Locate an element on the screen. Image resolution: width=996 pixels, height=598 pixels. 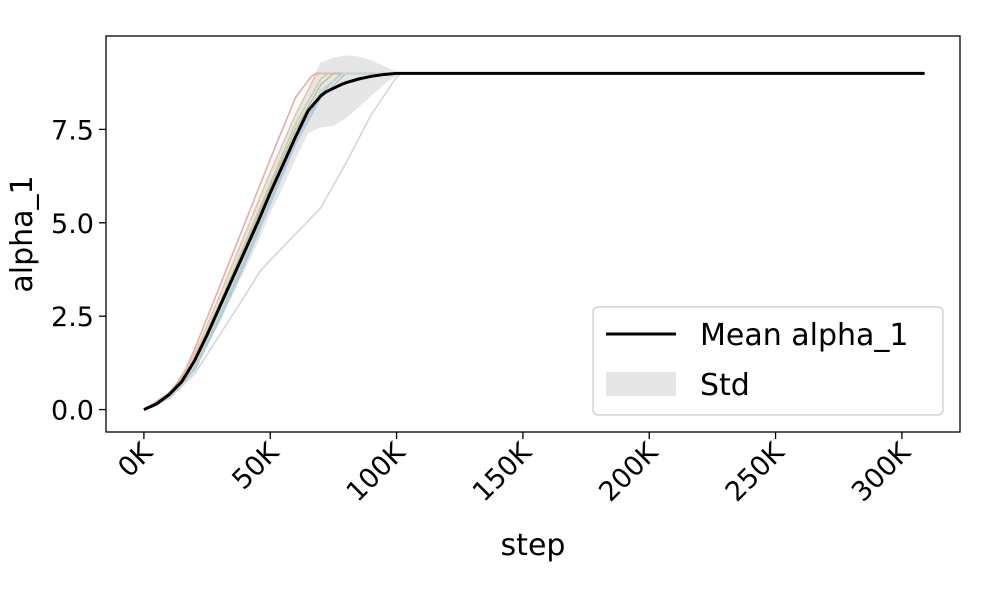
legend-std-label: Std is located at coordinates (725, 385).